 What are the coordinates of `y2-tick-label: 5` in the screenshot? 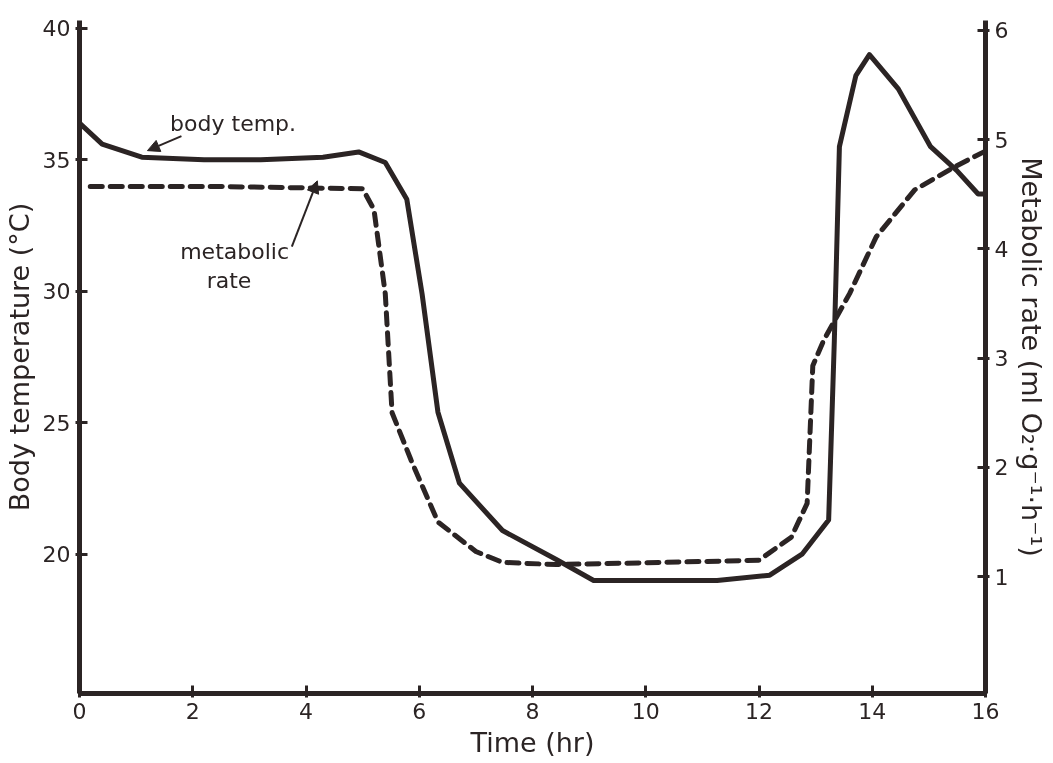 It's located at (1001, 140).